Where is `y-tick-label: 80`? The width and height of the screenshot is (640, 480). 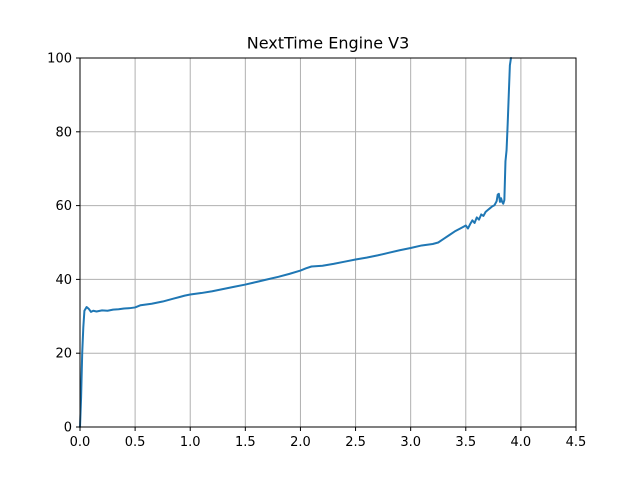
y-tick-label: 80 is located at coordinates (63, 132).